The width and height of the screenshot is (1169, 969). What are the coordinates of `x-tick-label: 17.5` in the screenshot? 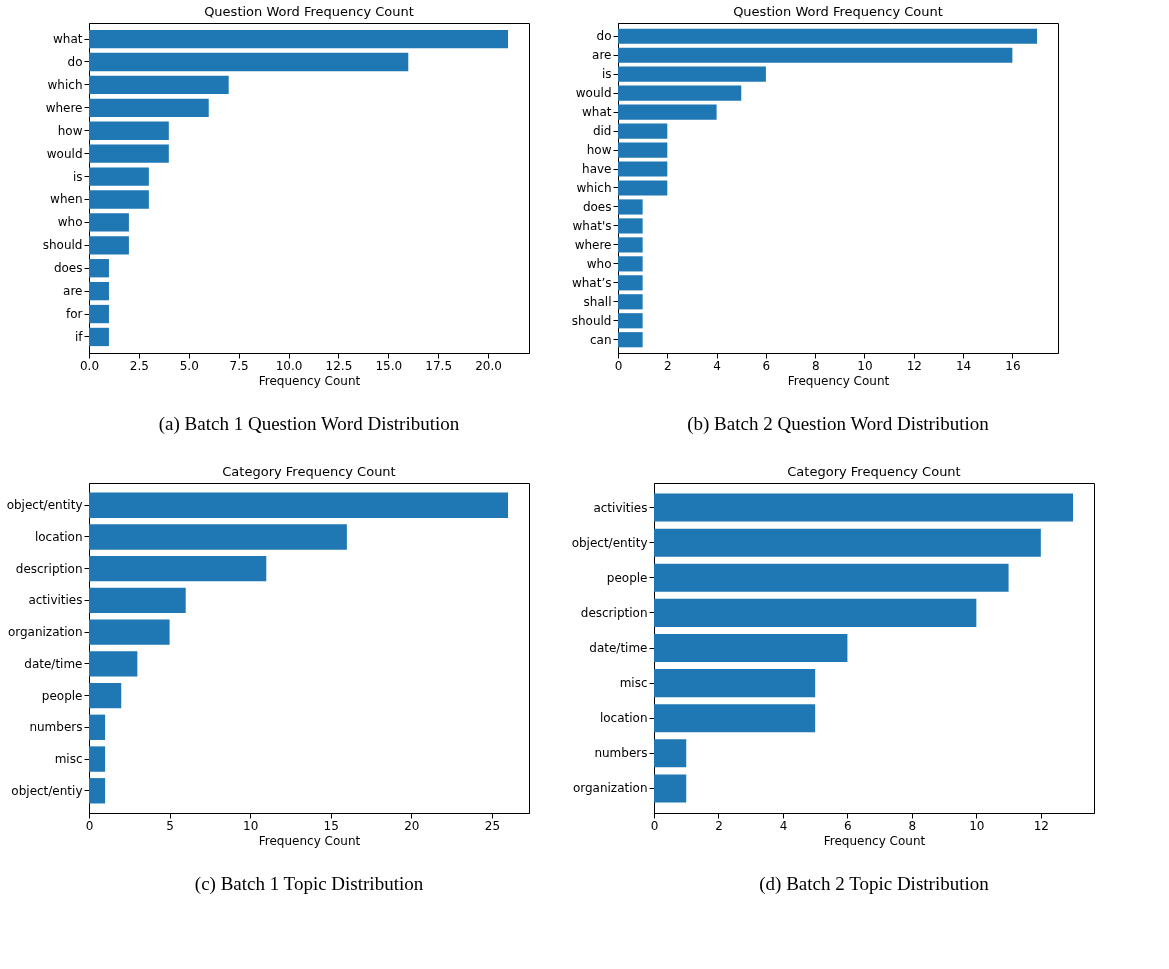 It's located at (439, 365).